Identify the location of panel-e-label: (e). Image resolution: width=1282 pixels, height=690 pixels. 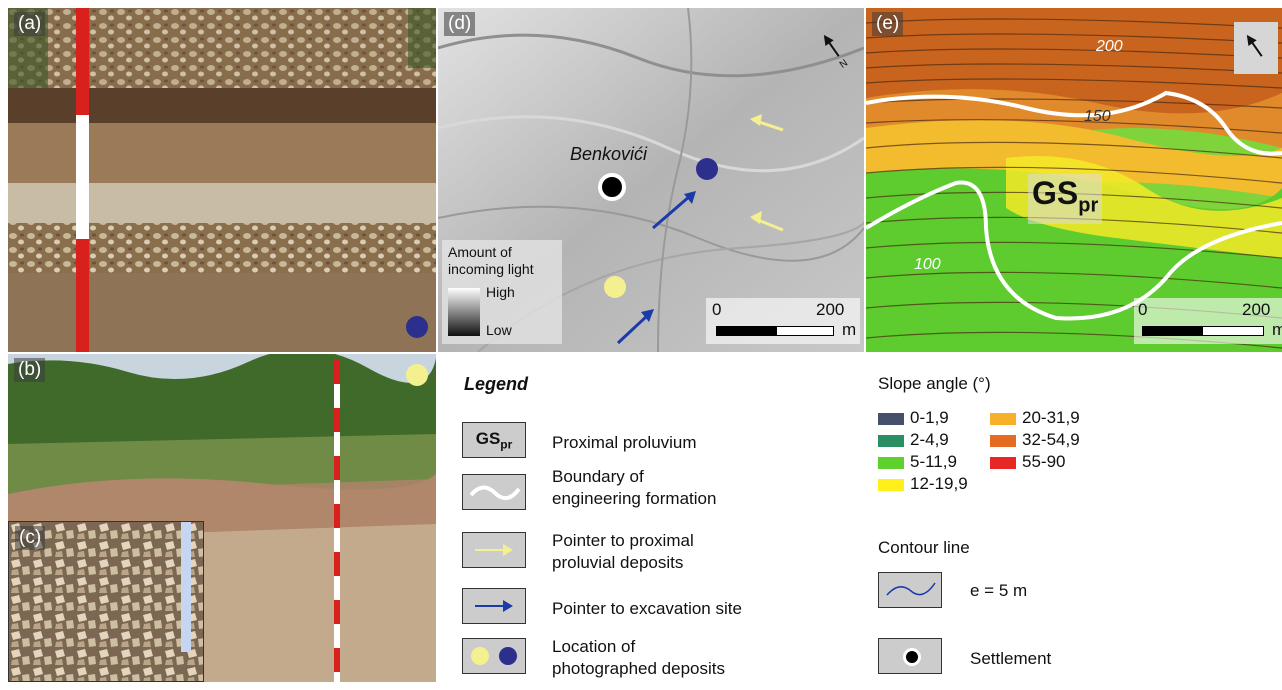
(888, 24).